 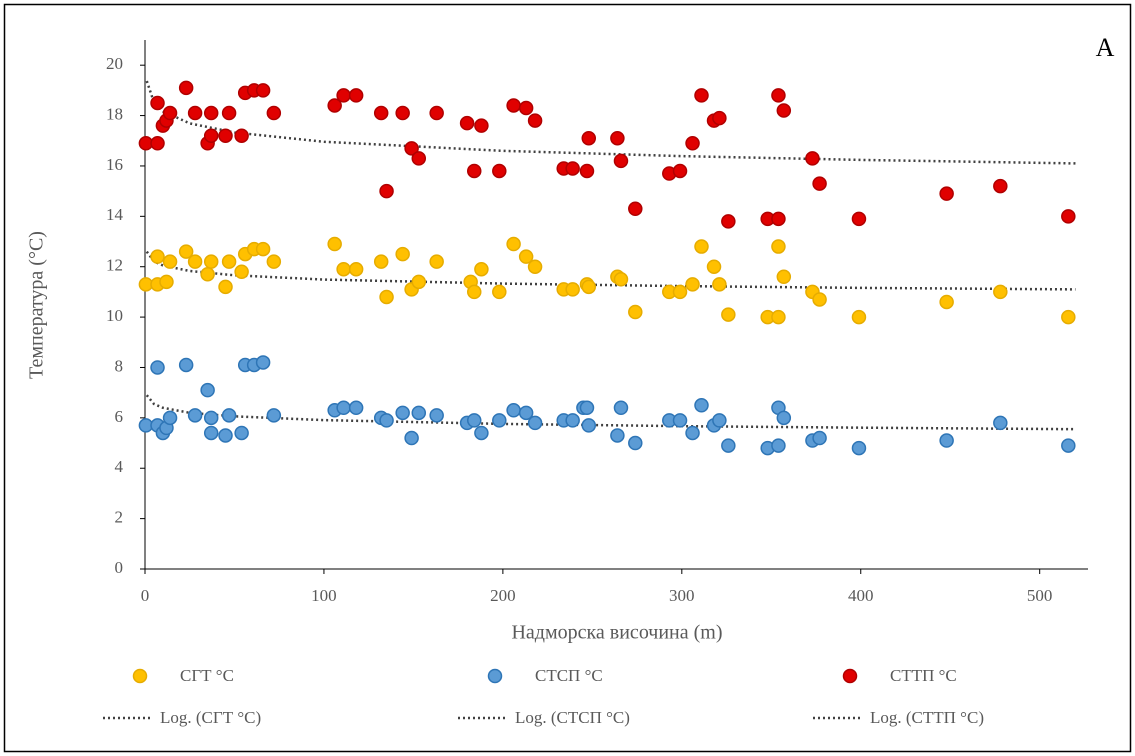 I want to click on annotation: A, so click(x=1105, y=47).